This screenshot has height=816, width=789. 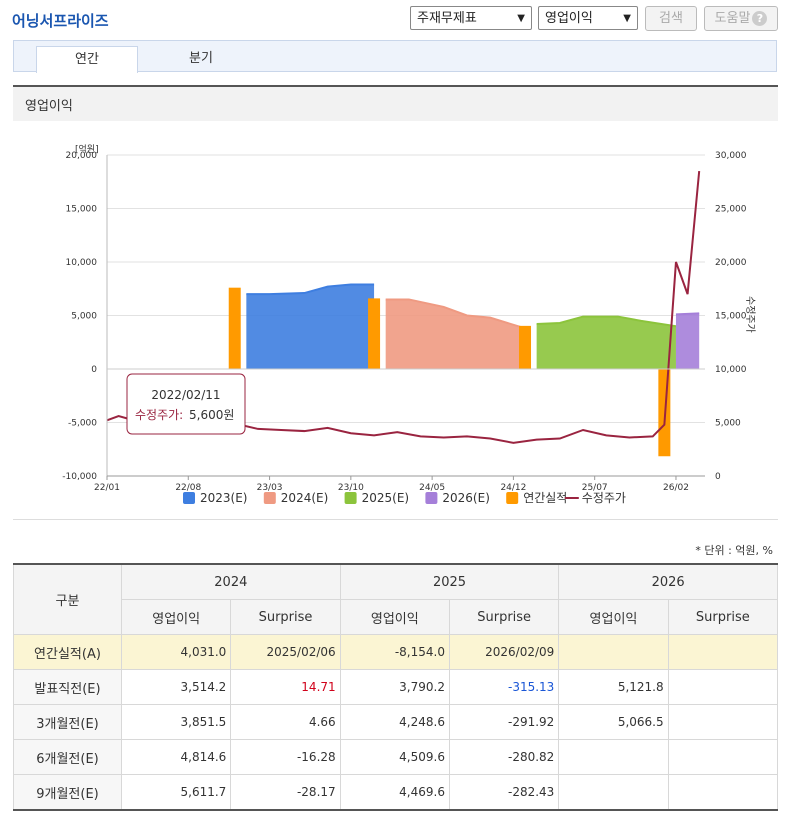 I want to click on search-button: 검색, so click(x=671, y=18).